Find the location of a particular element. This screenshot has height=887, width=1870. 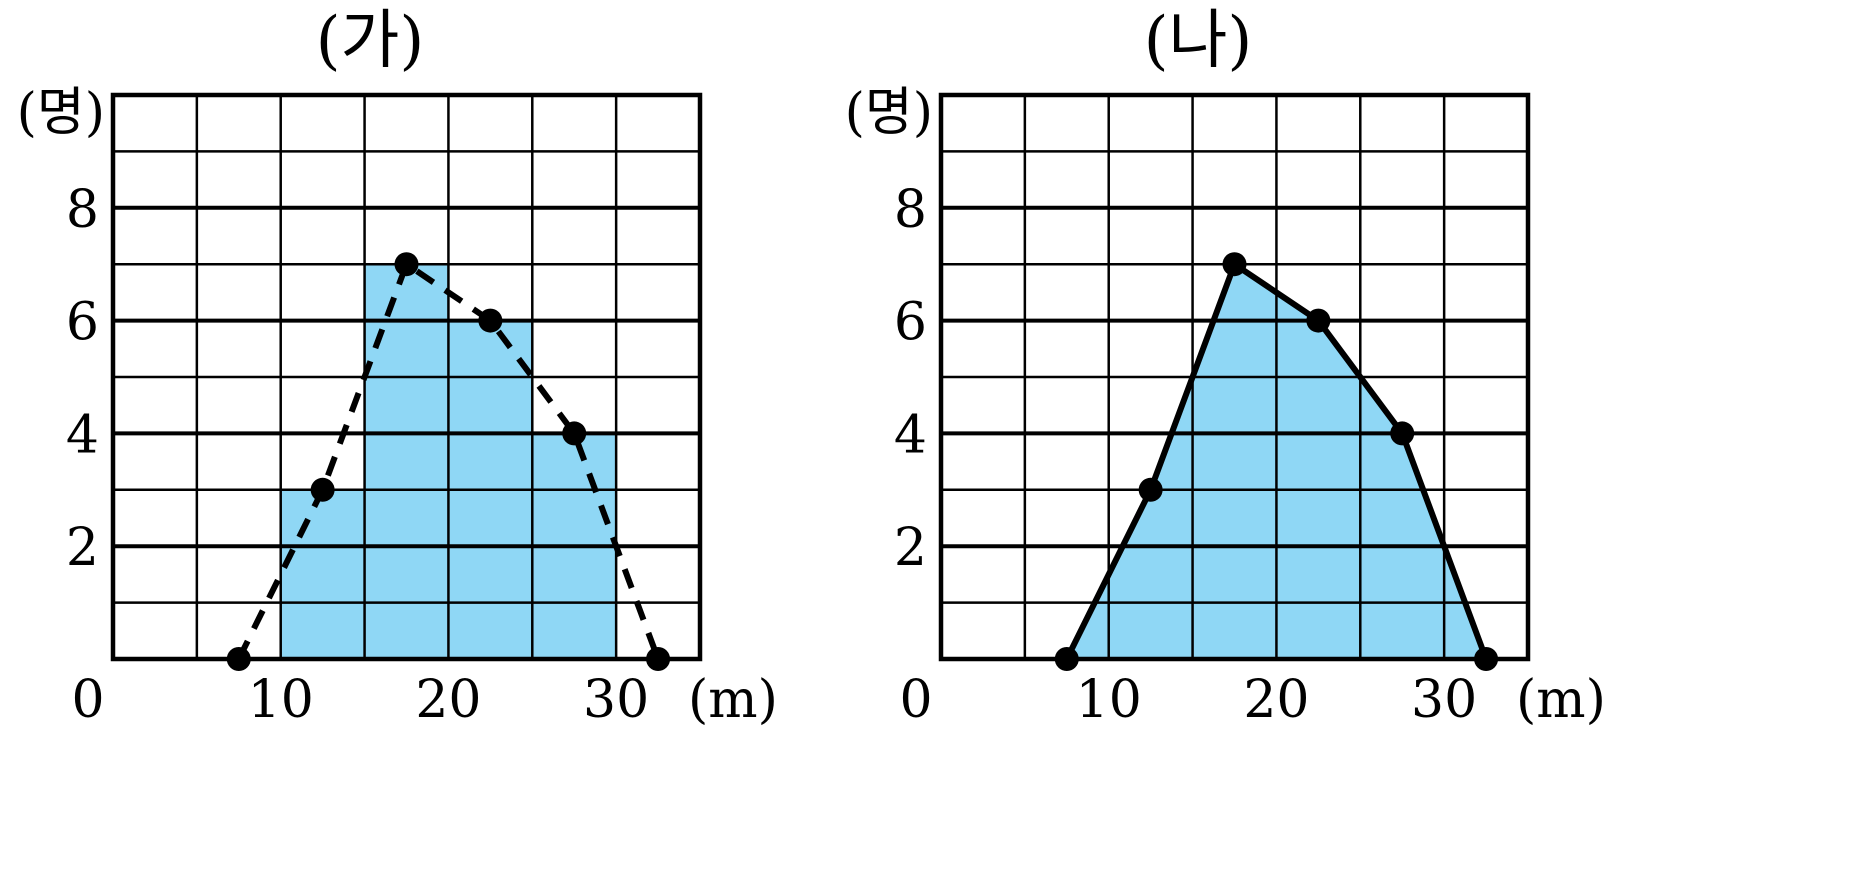

chart-title: (가) is located at coordinates (370, 41).